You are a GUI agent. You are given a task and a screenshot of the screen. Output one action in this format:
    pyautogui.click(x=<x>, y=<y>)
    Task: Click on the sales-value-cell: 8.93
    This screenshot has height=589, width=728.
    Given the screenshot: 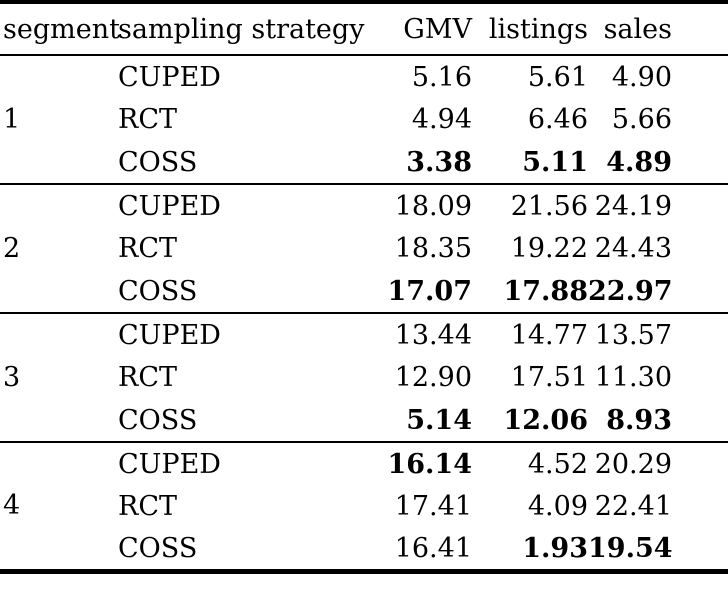 What is the action you would take?
    pyautogui.click(x=639, y=420)
    